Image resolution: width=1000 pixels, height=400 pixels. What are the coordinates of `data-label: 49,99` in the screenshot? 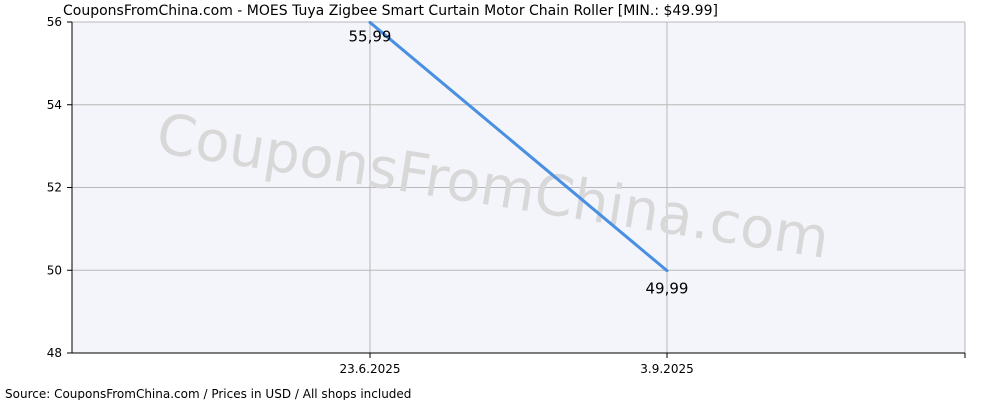 It's located at (667, 289).